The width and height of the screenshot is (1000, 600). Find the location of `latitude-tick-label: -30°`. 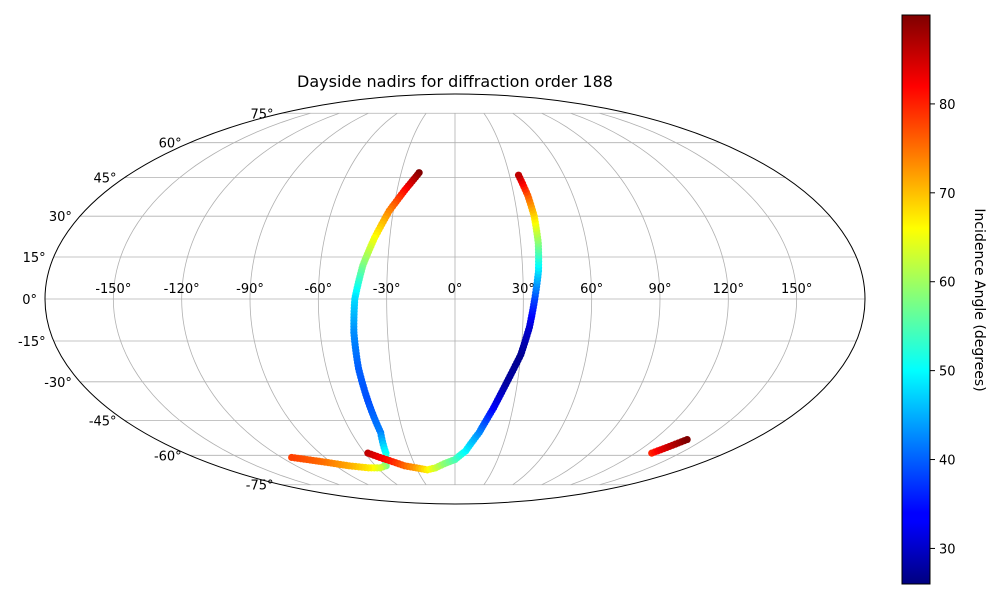

latitude-tick-label: -30° is located at coordinates (58, 383).